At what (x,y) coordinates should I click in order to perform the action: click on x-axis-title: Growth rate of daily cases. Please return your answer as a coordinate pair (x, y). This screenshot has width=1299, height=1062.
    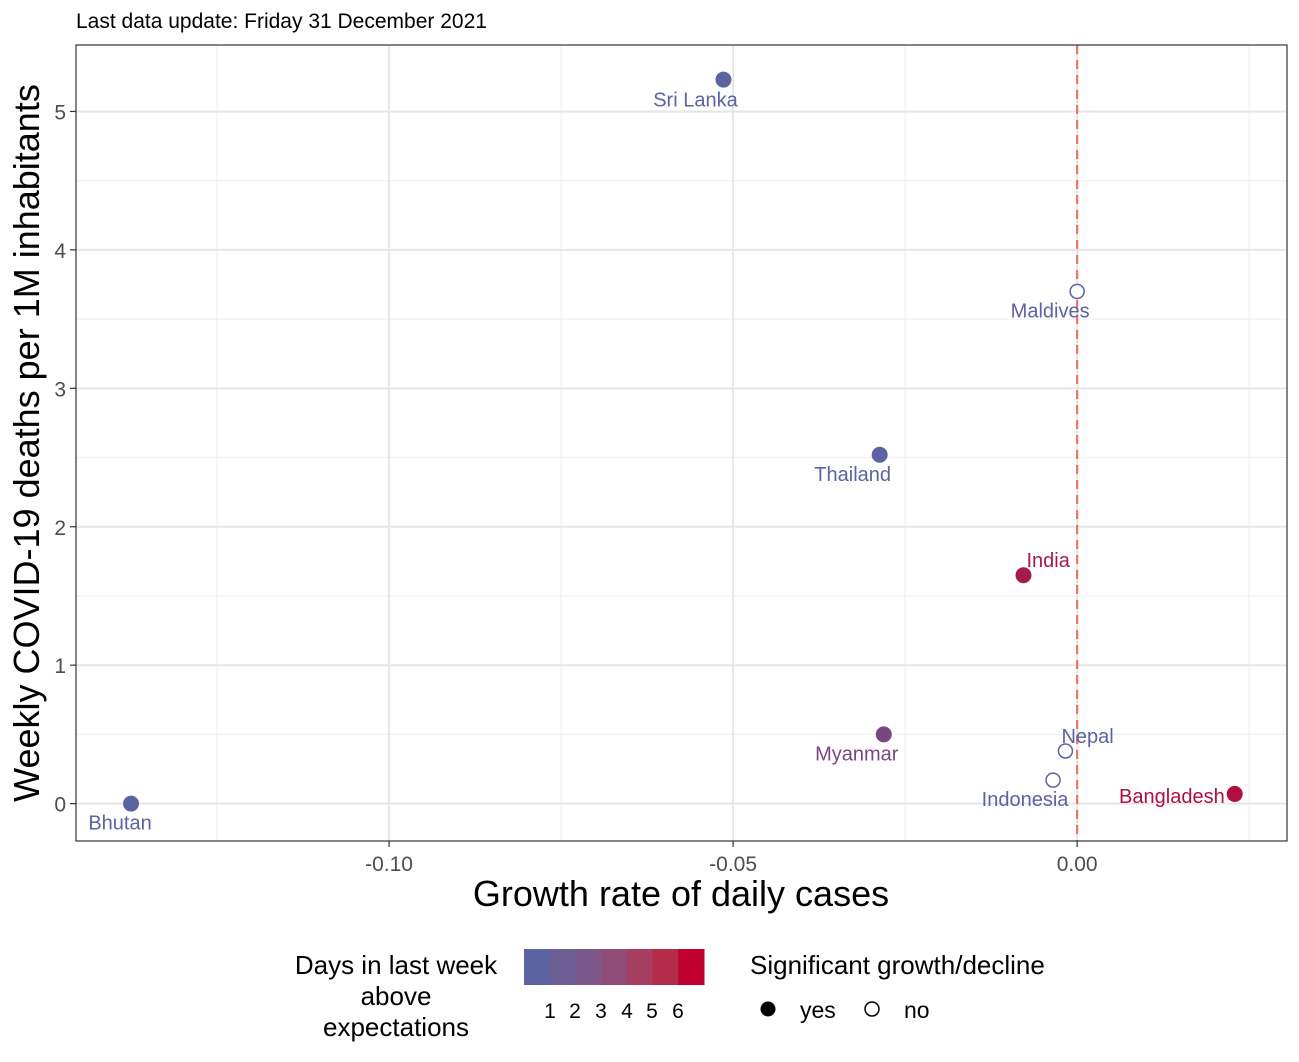
    Looking at the image, I should click on (681, 893).